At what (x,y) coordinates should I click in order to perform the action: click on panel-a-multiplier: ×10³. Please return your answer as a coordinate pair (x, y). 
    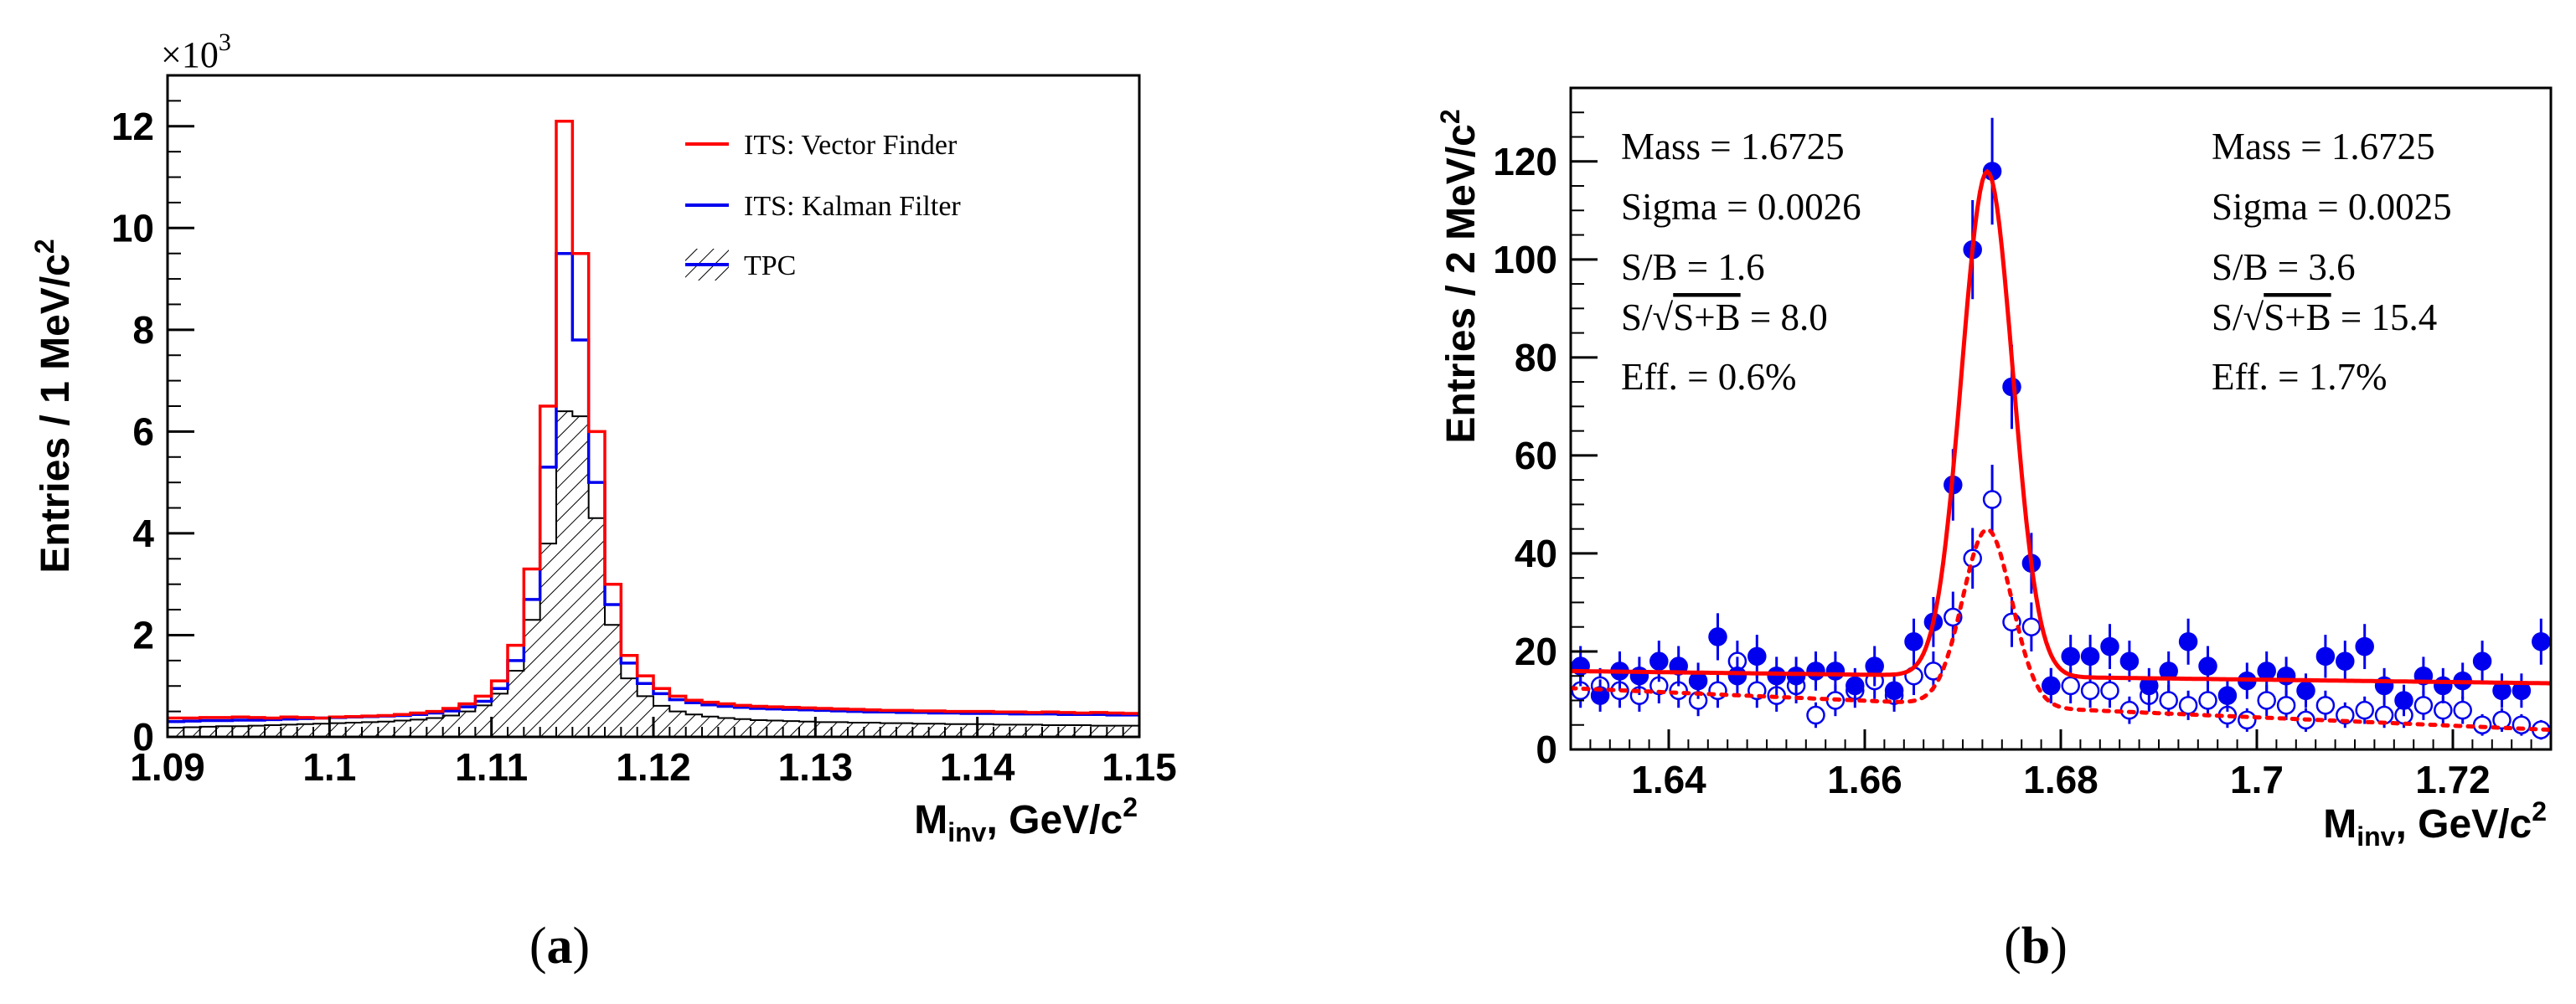
    Looking at the image, I should click on (196, 51).